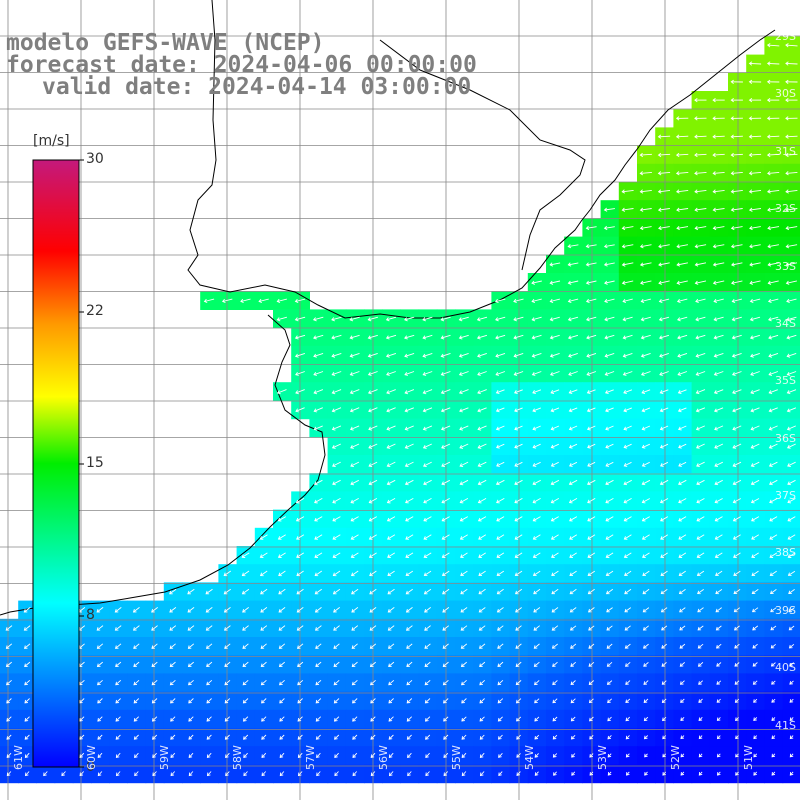  What do you see at coordinates (785, 496) in the screenshot?
I see `latitude-label: 37S` at bounding box center [785, 496].